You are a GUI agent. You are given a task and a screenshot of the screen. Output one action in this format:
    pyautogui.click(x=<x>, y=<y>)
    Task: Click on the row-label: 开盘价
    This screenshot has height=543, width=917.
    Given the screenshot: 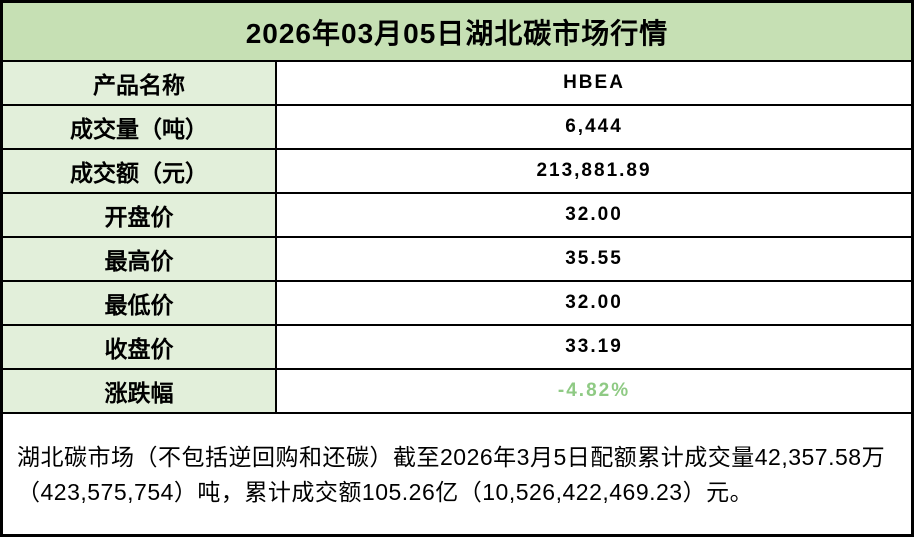 What is the action you would take?
    pyautogui.click(x=140, y=215)
    